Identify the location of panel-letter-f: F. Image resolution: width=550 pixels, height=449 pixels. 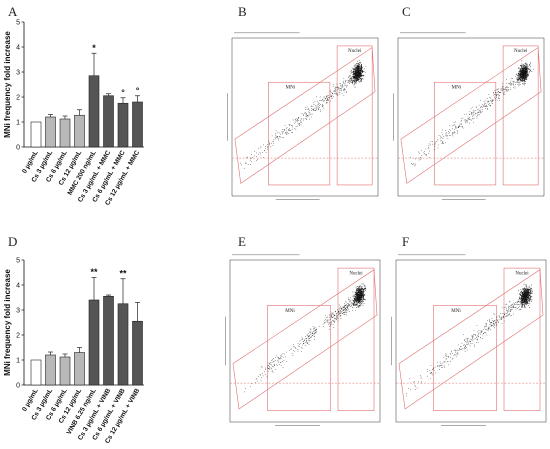
(405, 241).